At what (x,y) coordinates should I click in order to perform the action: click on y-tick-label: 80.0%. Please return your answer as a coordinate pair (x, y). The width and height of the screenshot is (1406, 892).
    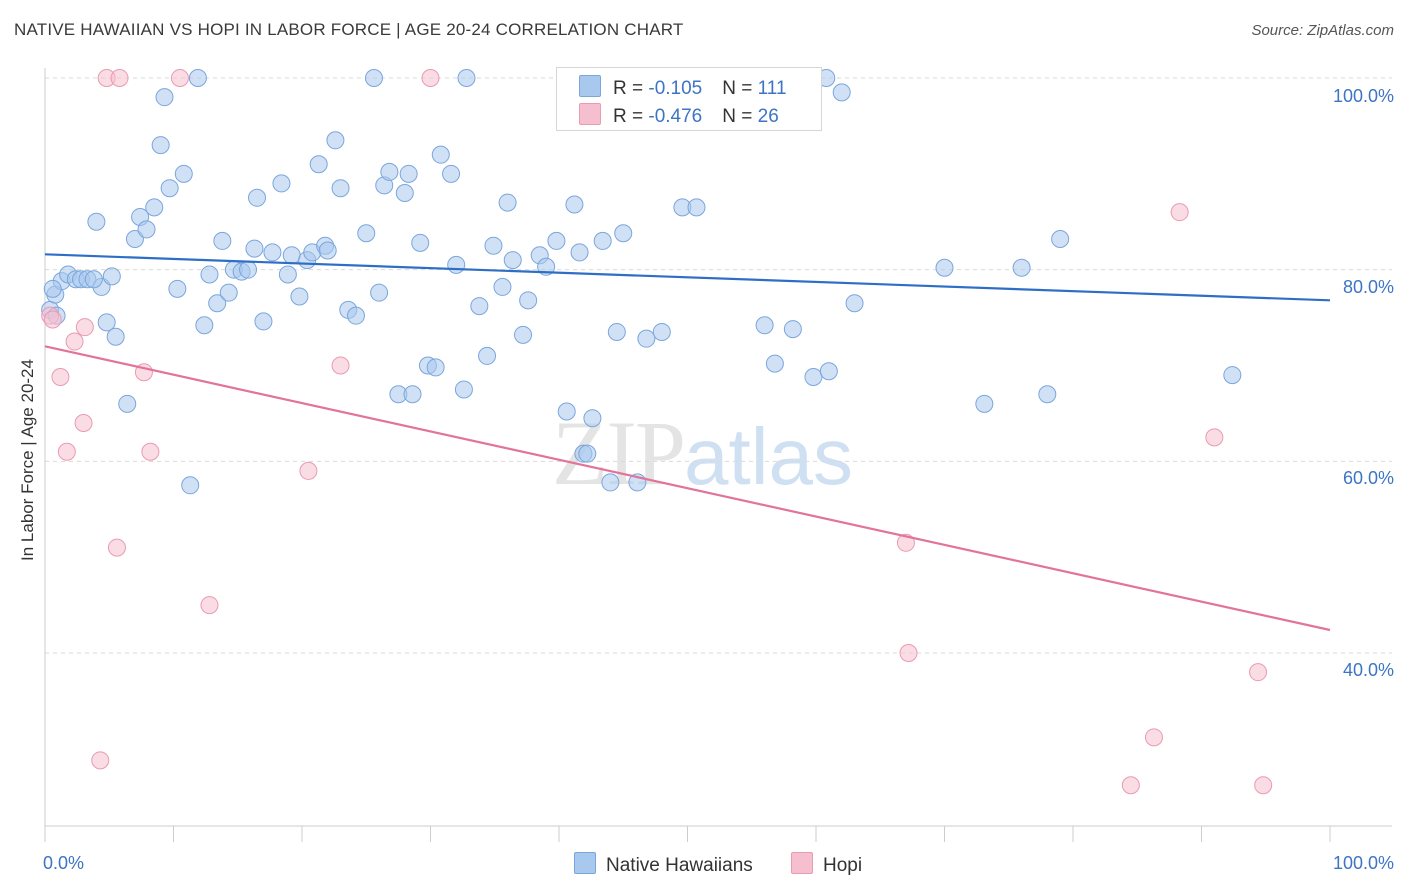
    Looking at the image, I should click on (1368, 287).